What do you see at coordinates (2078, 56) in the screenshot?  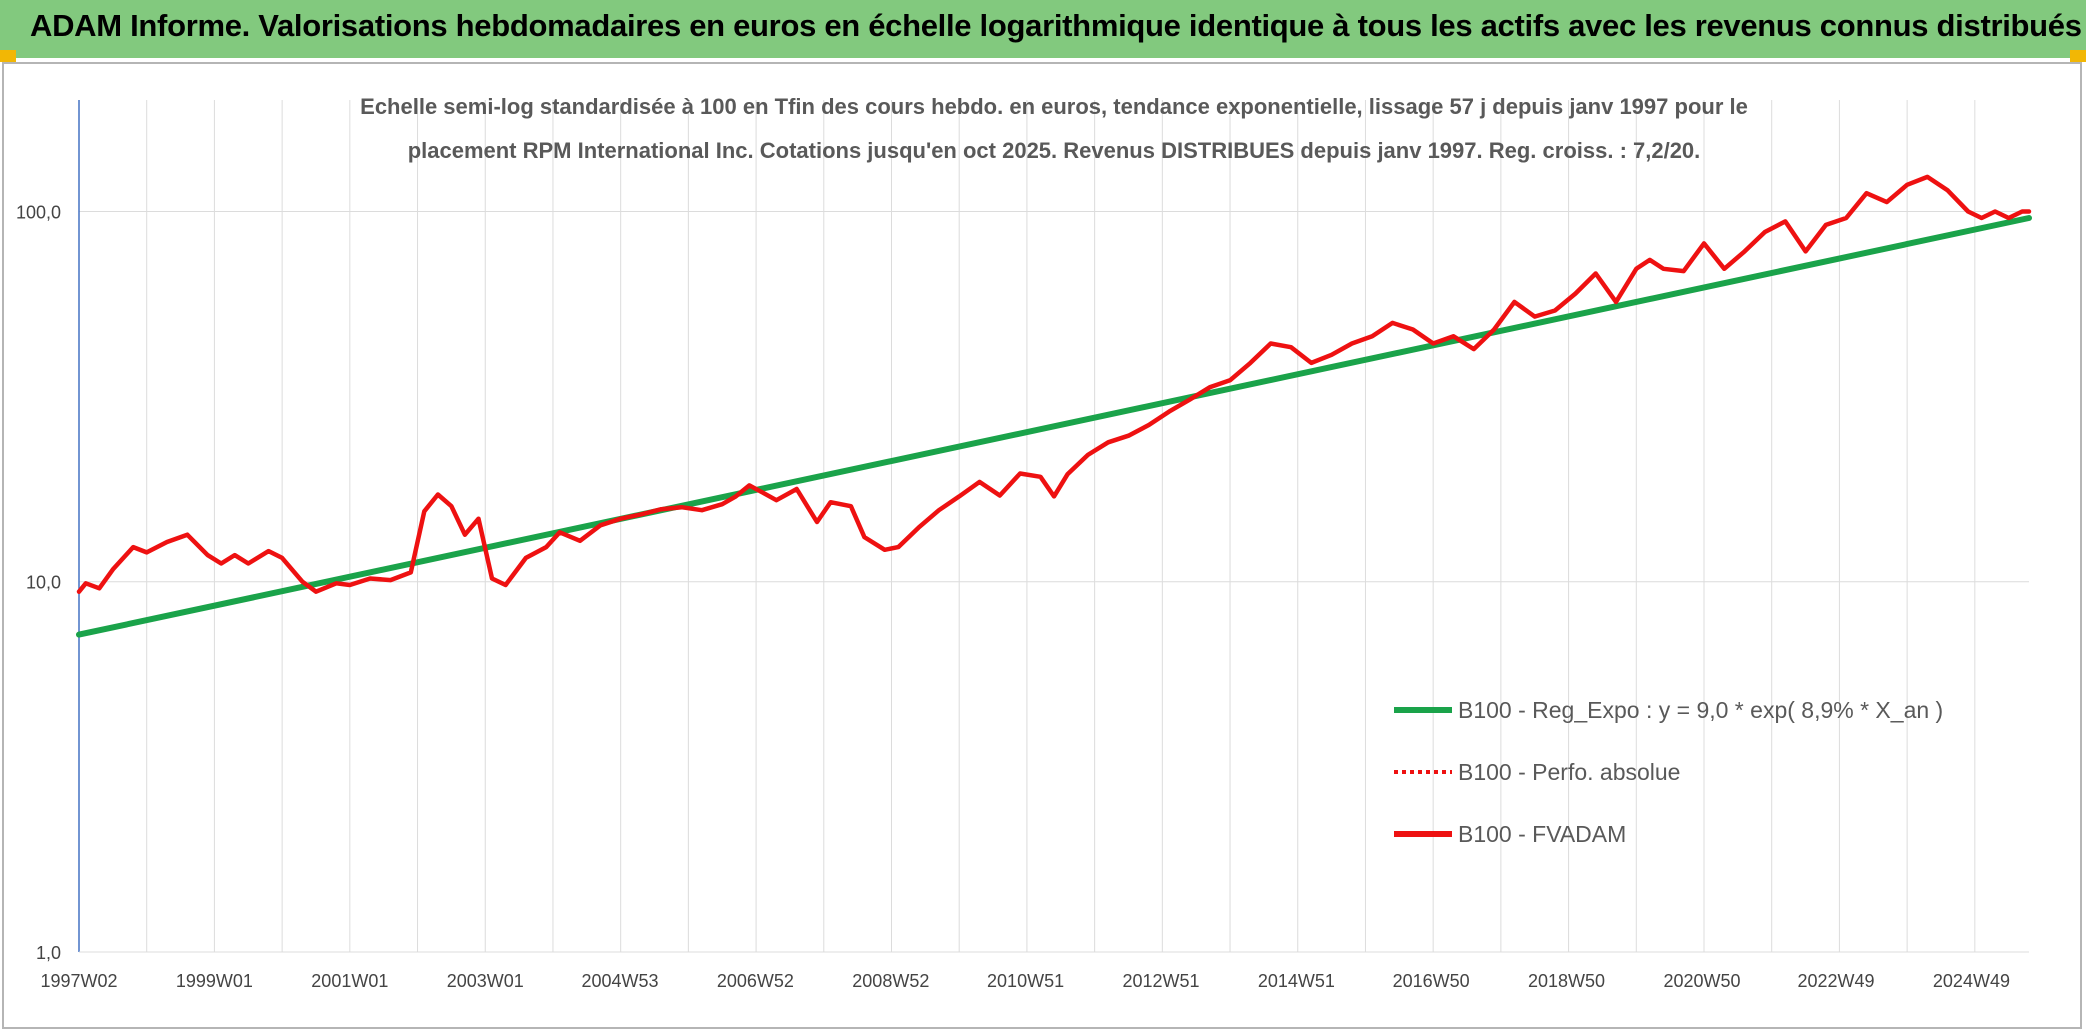 I see `corner-marker-right` at bounding box center [2078, 56].